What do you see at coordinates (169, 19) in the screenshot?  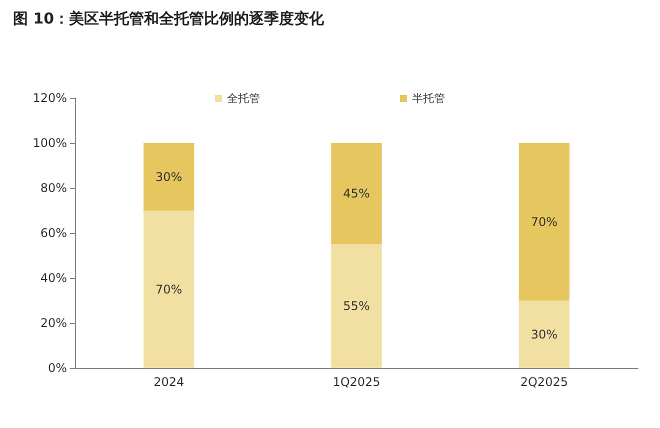 I see `chart-title: 图 10：美区半托管和全托管比例的逐季度变化` at bounding box center [169, 19].